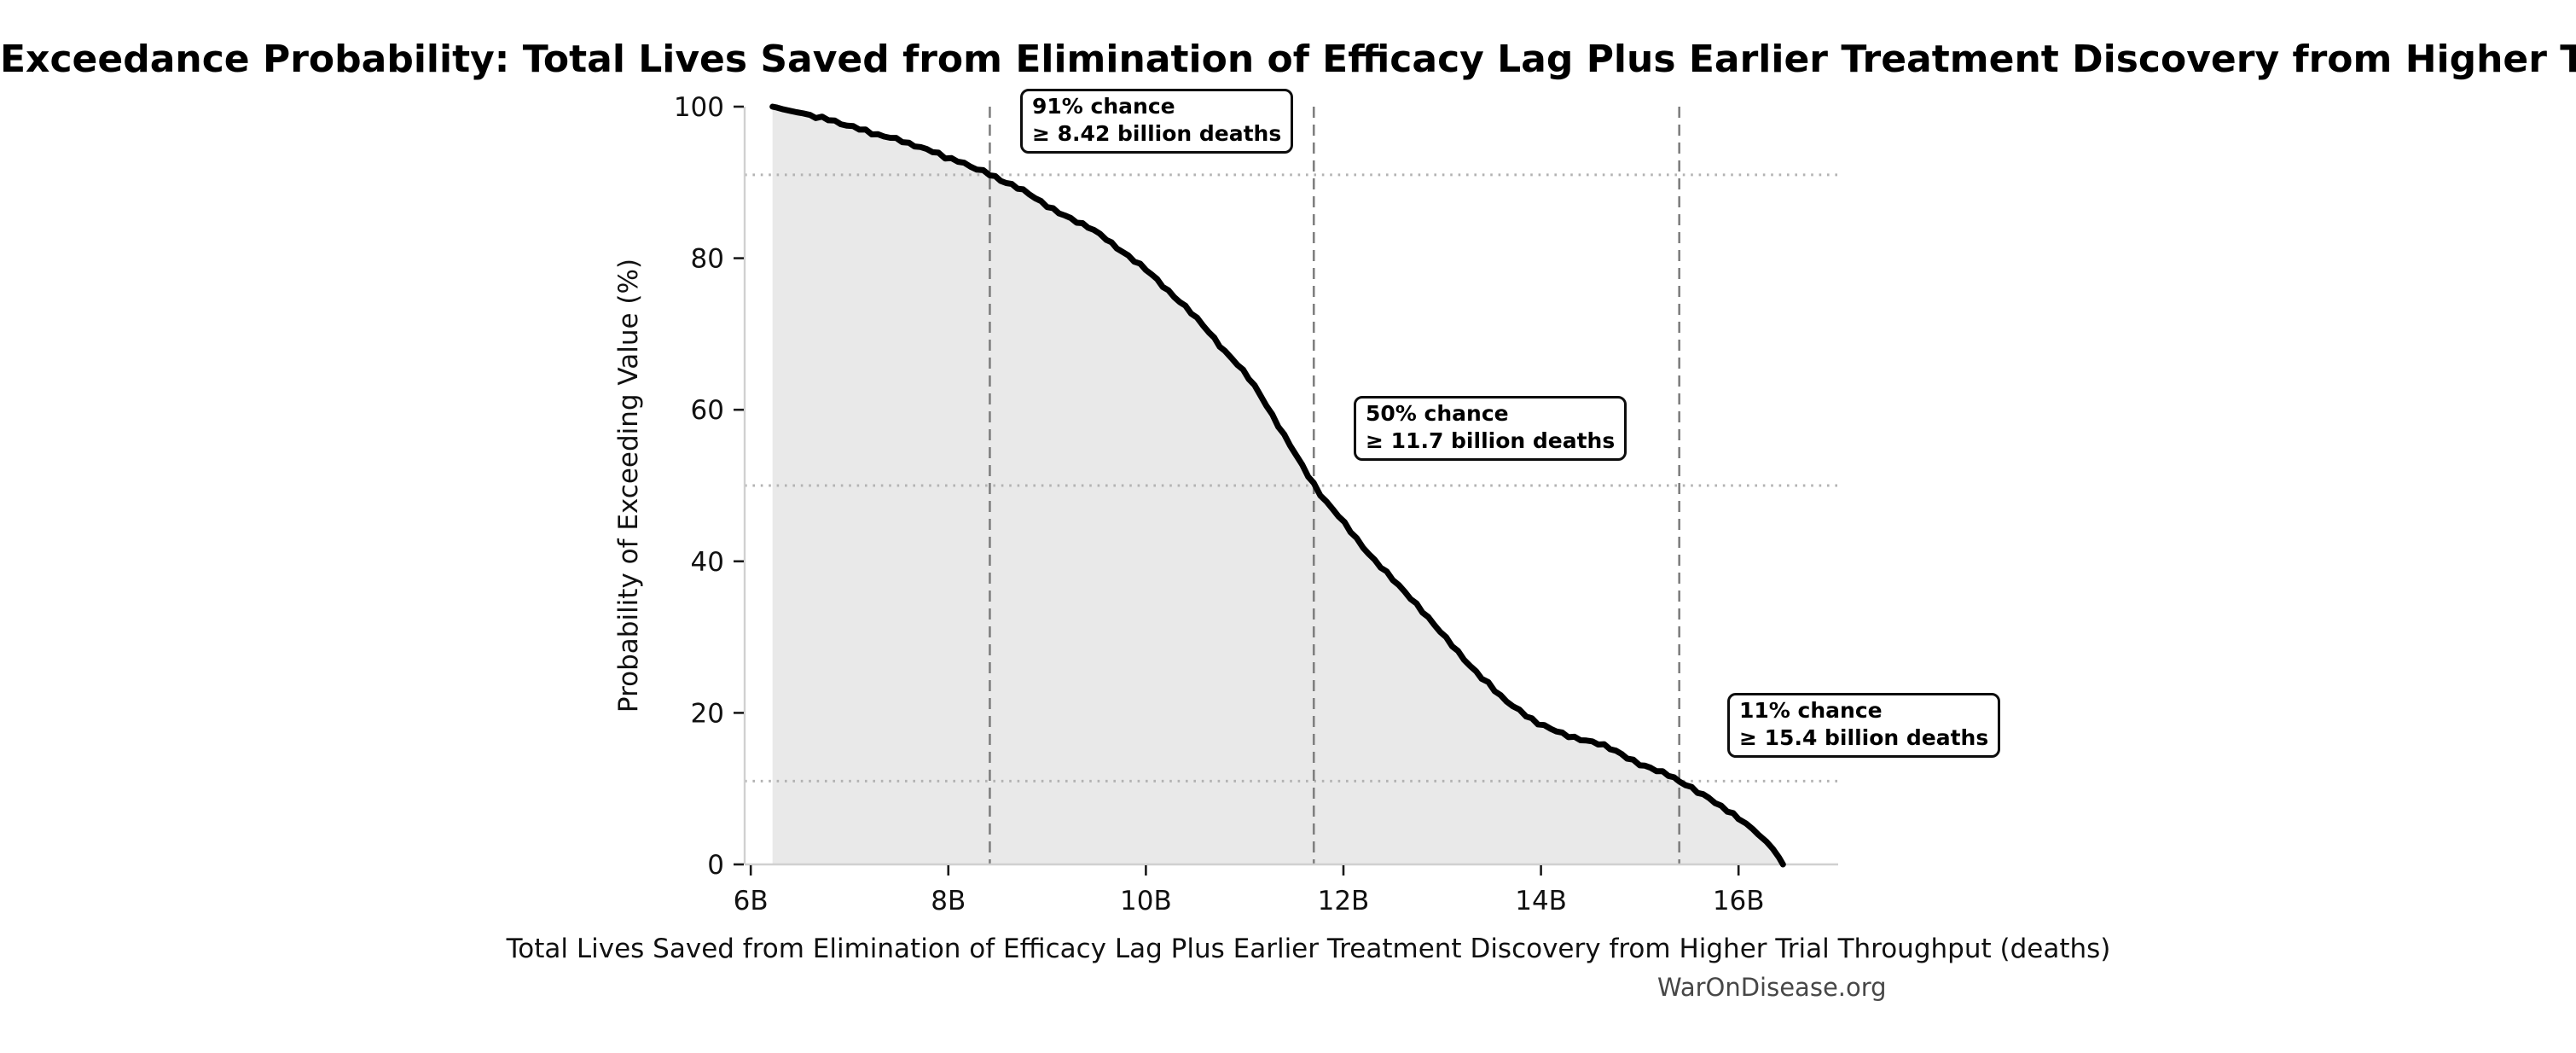 The height and width of the screenshot is (1053, 2576). I want to click on annotation-value-text: ≥ 11.7 billion deaths, so click(1491, 440).